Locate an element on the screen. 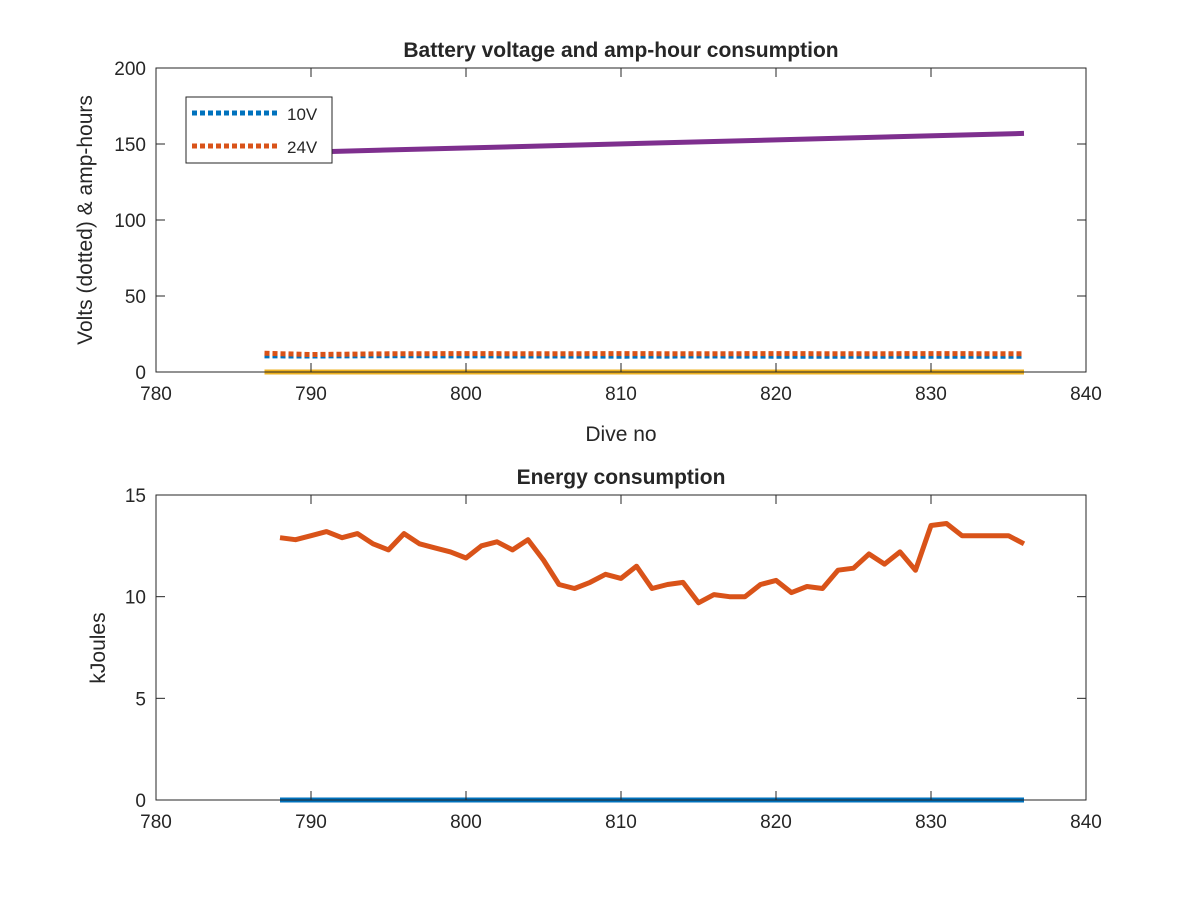 This screenshot has height=900, width=1200. top-x-tick-label: 820 is located at coordinates (776, 394).